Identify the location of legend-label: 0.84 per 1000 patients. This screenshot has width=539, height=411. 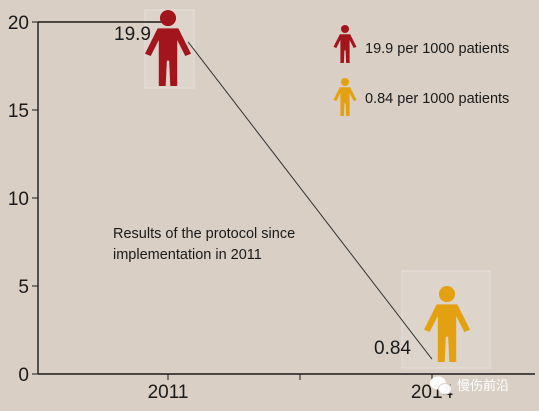
(437, 99).